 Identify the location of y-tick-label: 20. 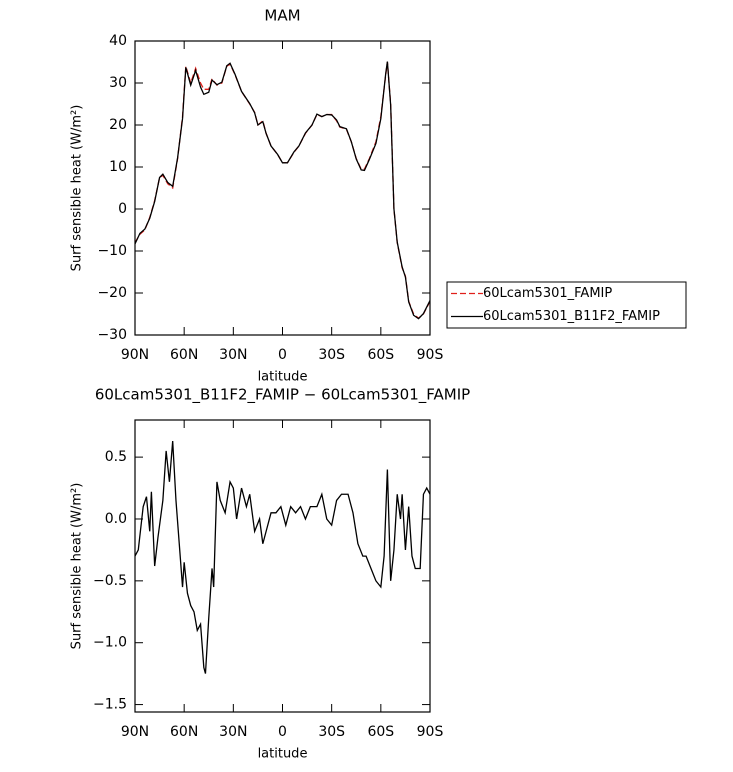
(118, 125).